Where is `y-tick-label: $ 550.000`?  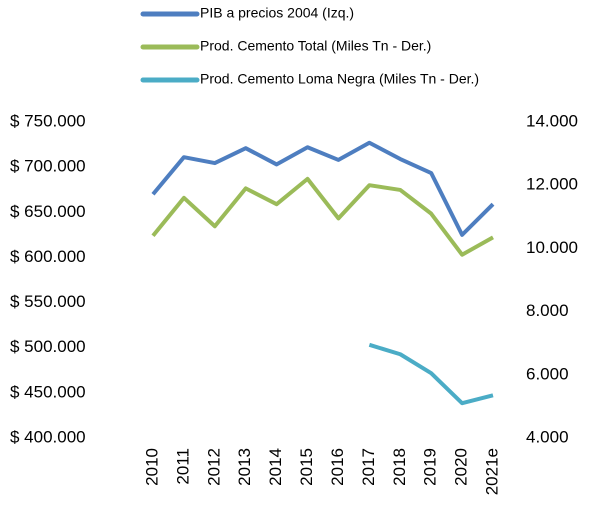
y-tick-label: $ 550.000 is located at coordinates (48, 301).